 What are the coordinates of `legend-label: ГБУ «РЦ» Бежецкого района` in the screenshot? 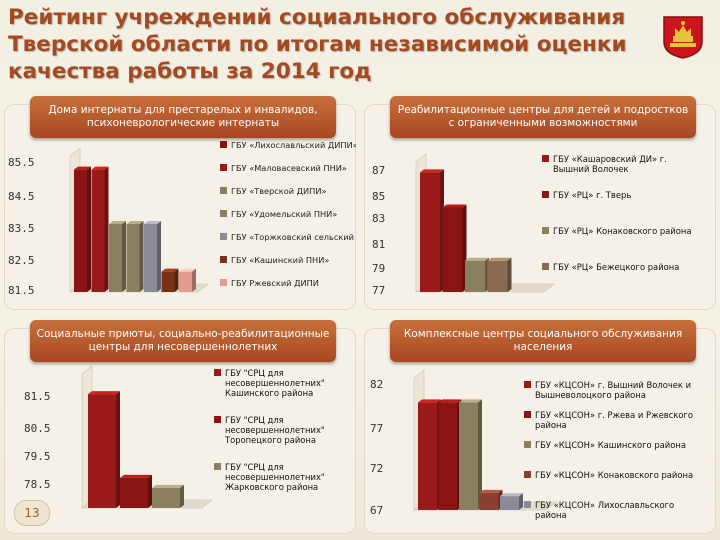 It's located at (616, 267).